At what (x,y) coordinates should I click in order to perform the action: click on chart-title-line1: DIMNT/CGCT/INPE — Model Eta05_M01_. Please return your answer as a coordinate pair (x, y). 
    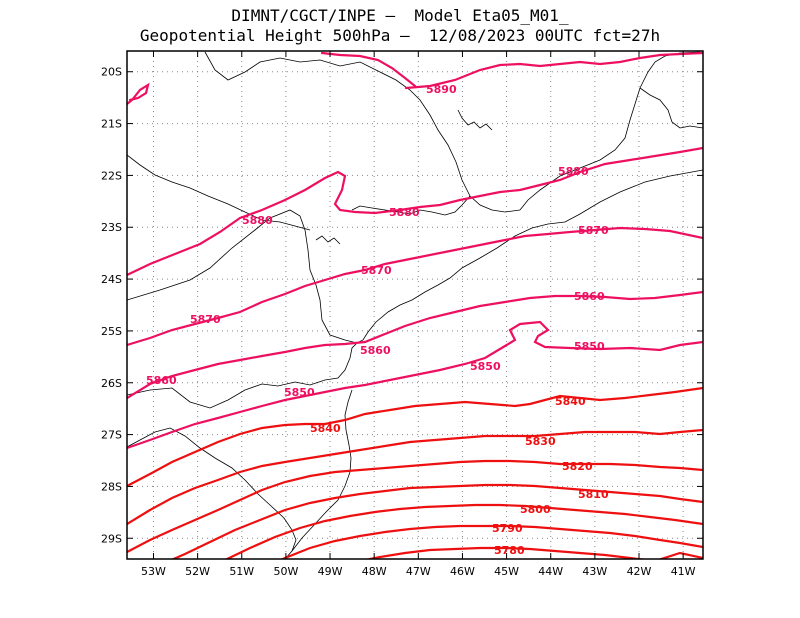
    Looking at the image, I should click on (400, 15).